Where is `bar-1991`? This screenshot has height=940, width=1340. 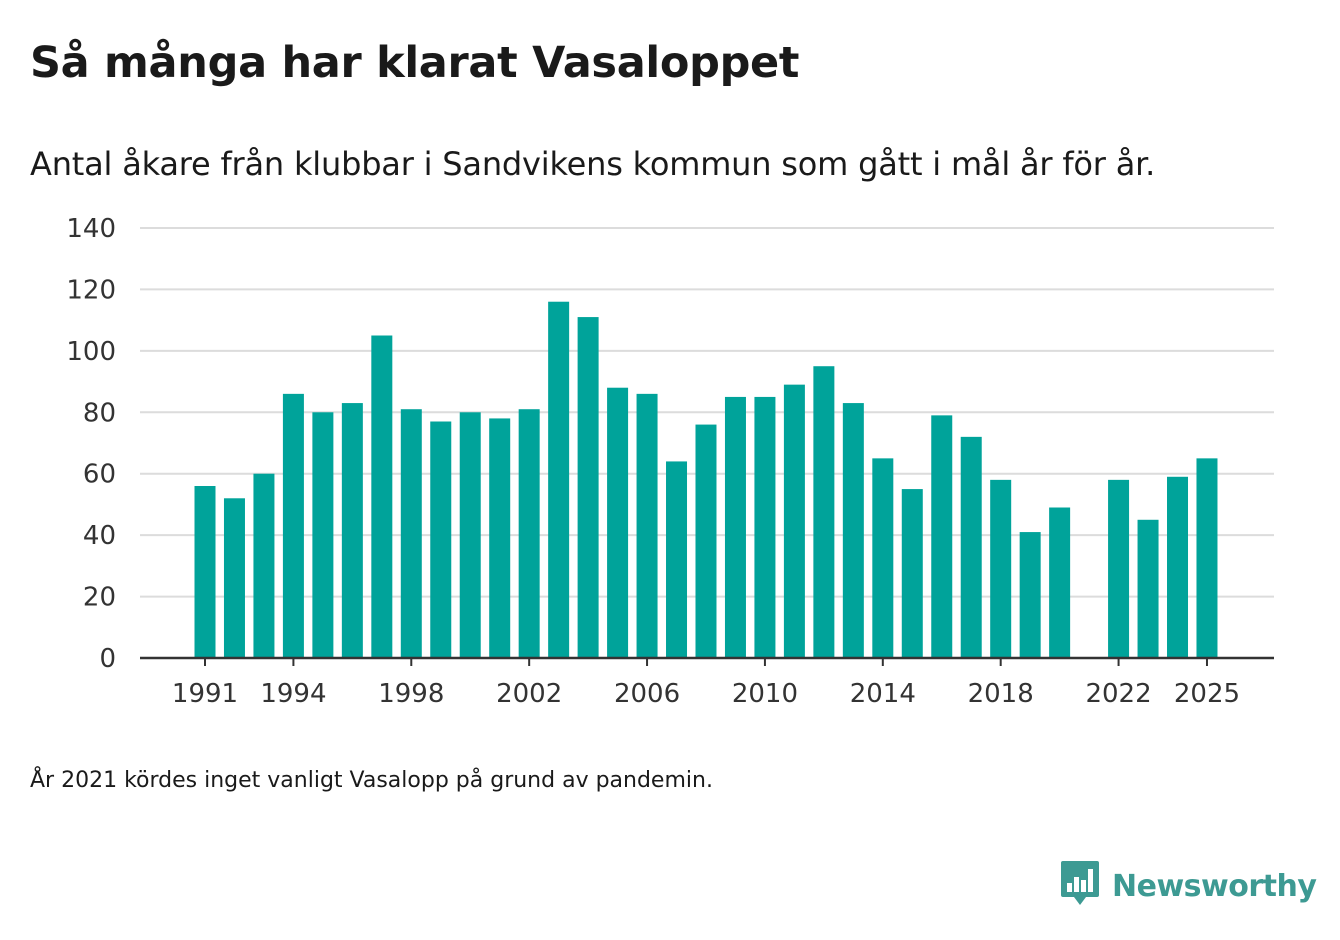
bar-1991 is located at coordinates (205, 572).